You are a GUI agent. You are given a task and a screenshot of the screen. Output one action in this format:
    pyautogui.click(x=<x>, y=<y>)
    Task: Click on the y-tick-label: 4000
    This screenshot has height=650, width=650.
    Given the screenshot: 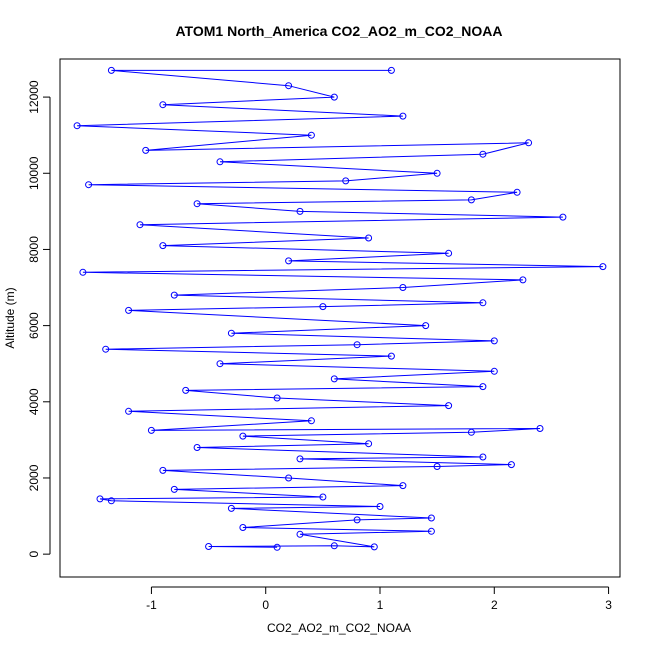 What is the action you would take?
    pyautogui.click(x=34, y=401)
    